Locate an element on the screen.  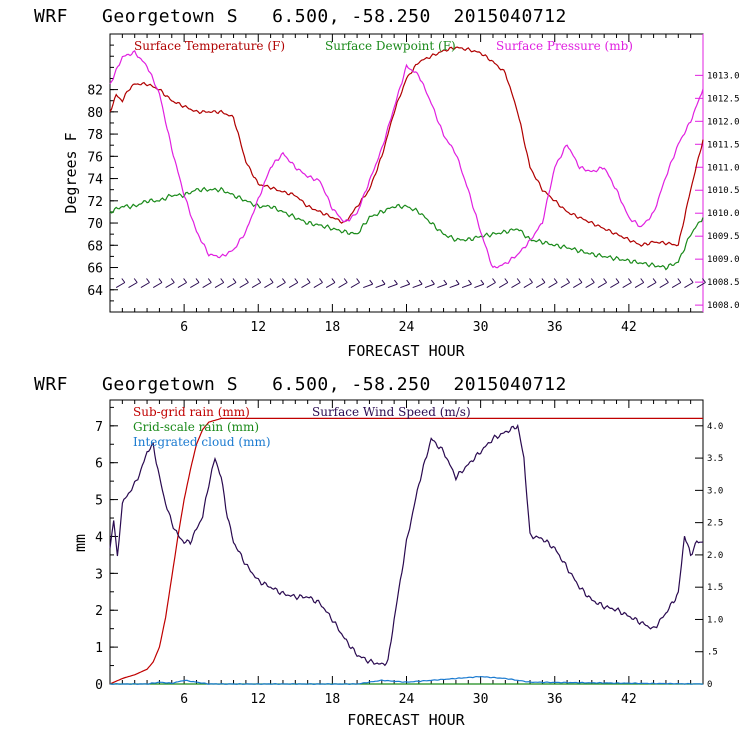
y-tick-label: 4 is located at coordinates (99, 537).